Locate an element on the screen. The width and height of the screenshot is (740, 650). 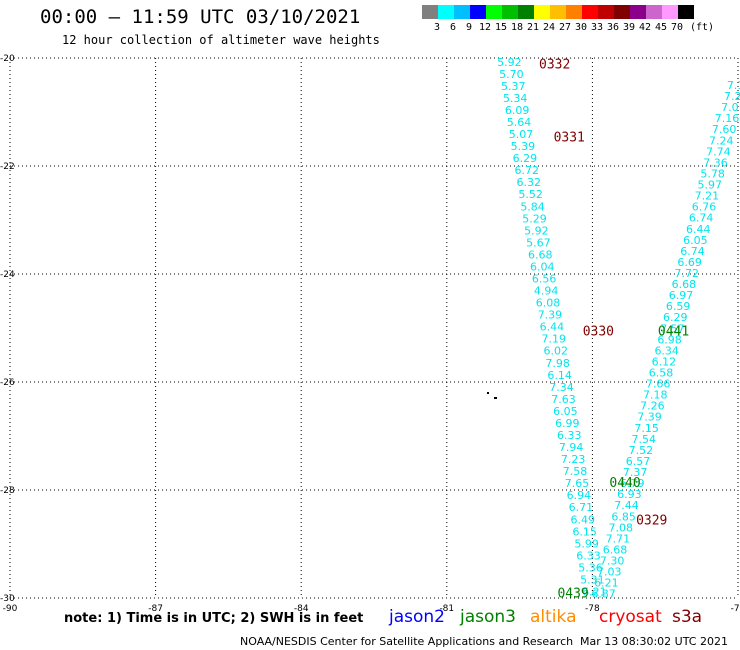
pass-time-label: 0330 is located at coordinates (598, 332).